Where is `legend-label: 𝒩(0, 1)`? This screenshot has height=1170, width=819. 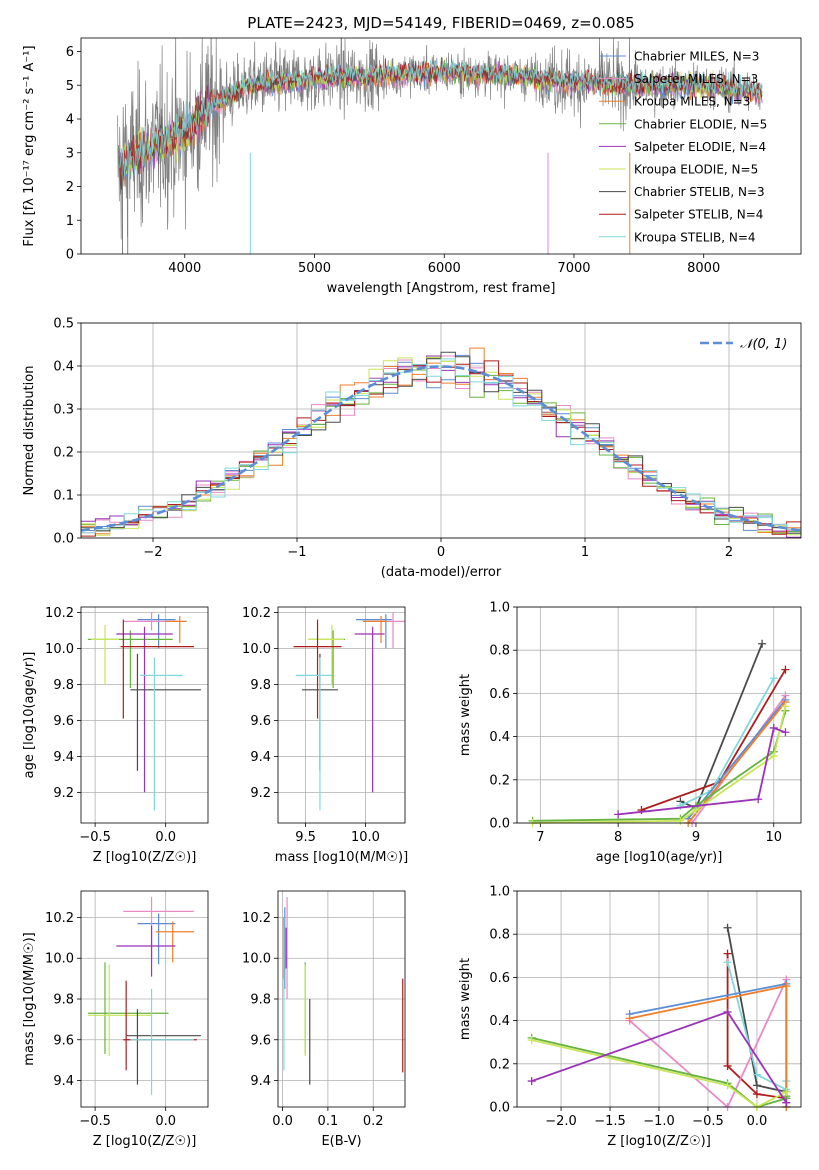
legend-label: 𝒩(0, 1) is located at coordinates (763, 344).